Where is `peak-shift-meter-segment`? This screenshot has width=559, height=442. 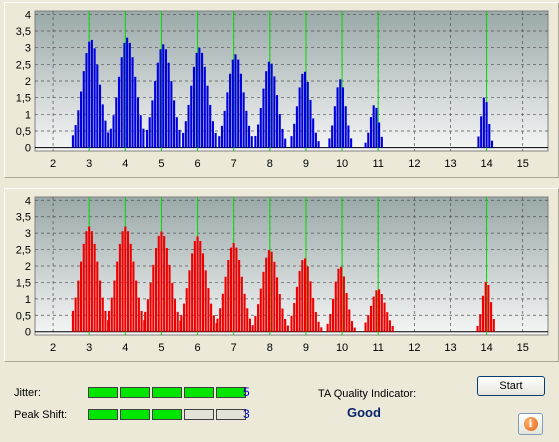
peak-shift-meter-segment is located at coordinates (199, 414).